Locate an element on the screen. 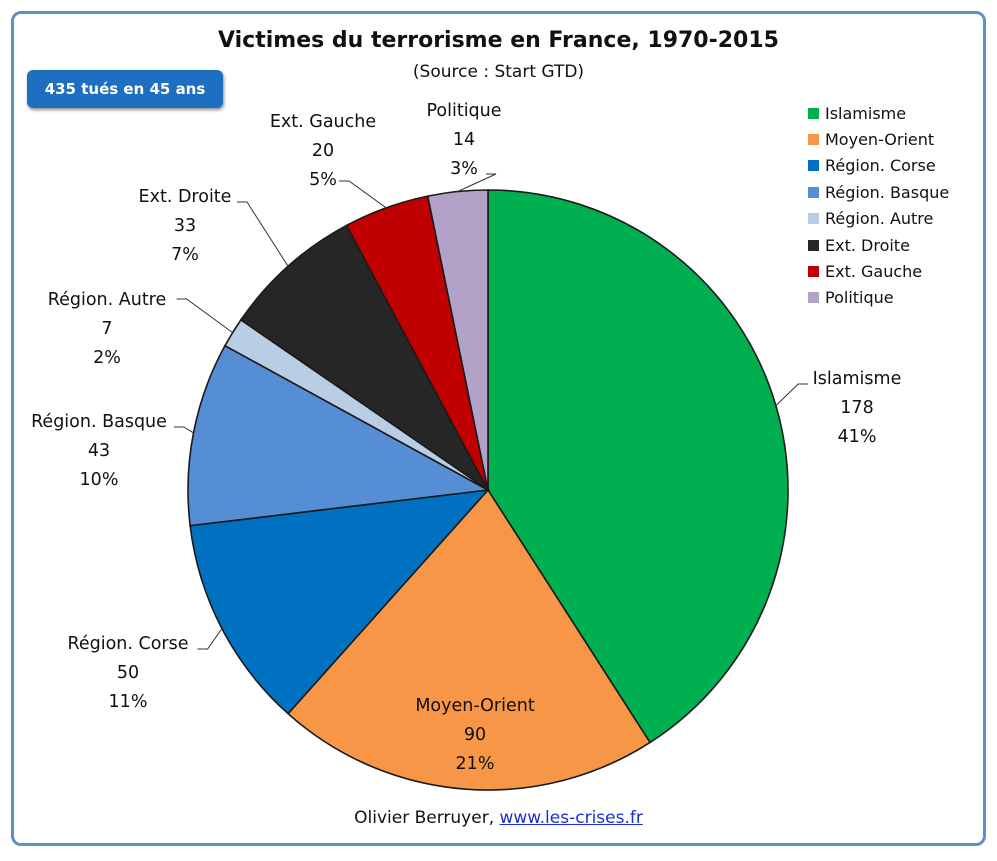 The height and width of the screenshot is (861, 997). slice-label-name: Région. Basque is located at coordinates (99, 422).